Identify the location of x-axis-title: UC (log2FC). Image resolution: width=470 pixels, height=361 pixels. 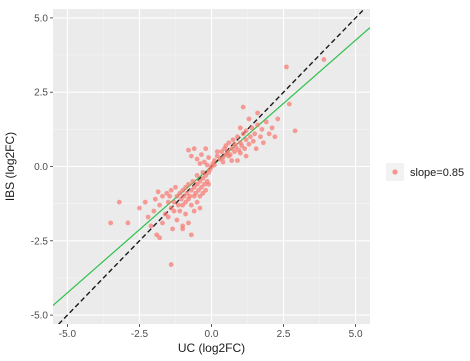
(211, 348).